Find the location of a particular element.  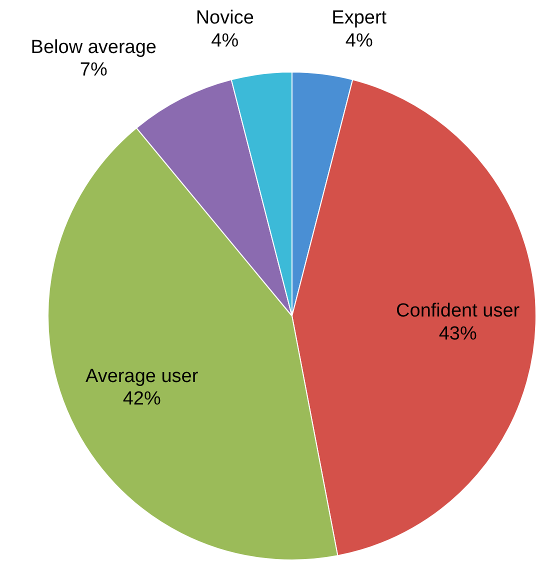

slice-label: Average user is located at coordinates (142, 376).